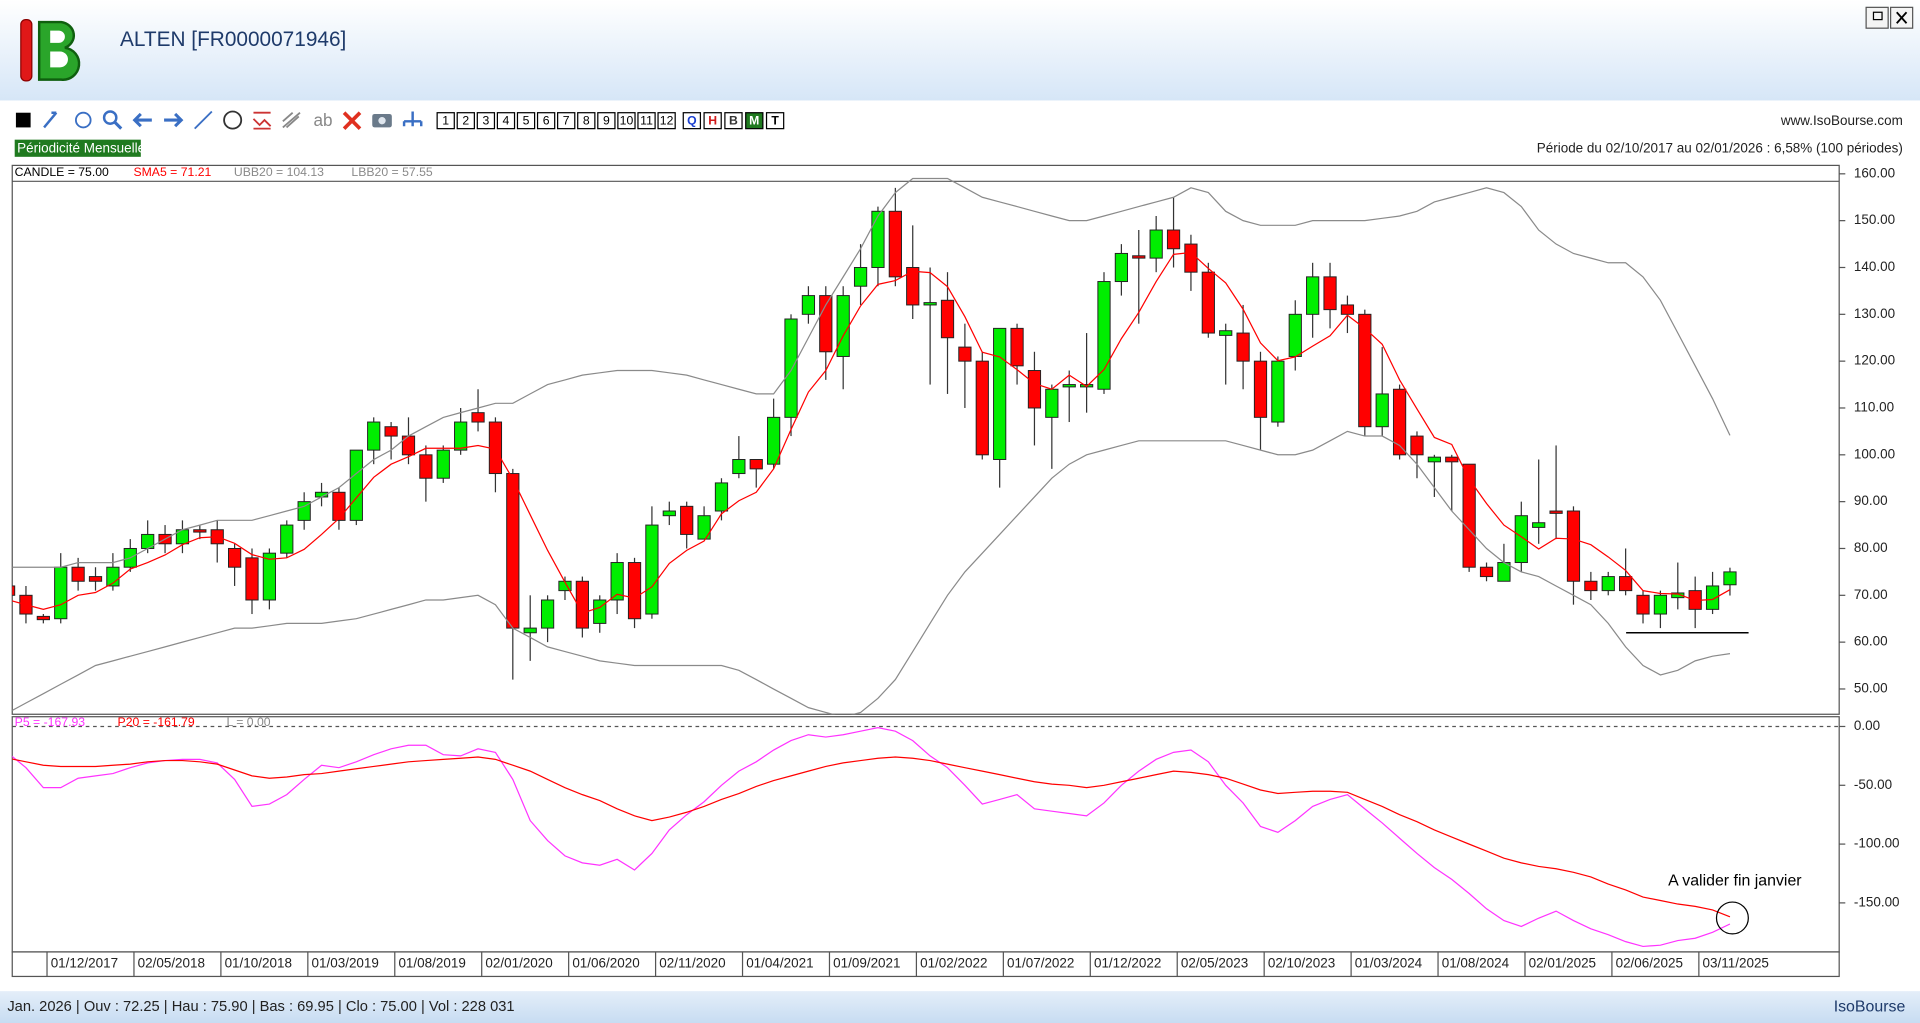 This screenshot has width=1920, height=1023. I want to click on number-label: 3, so click(485, 121).